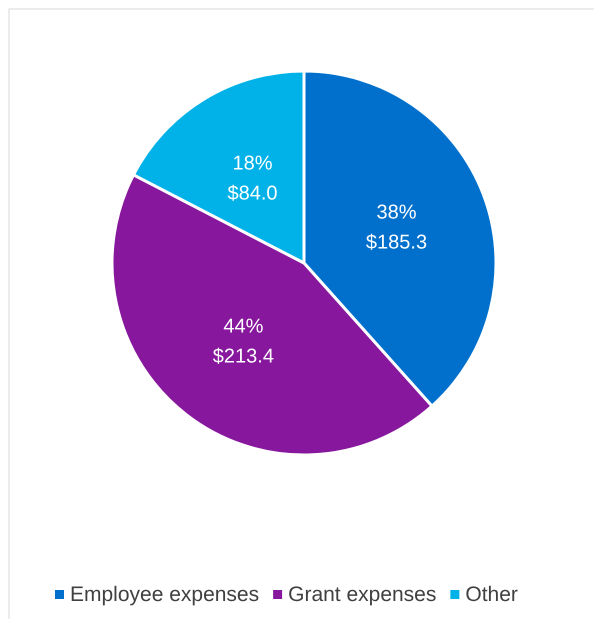  What do you see at coordinates (397, 228) in the screenshot?
I see `data-label: 38% $185.3` at bounding box center [397, 228].